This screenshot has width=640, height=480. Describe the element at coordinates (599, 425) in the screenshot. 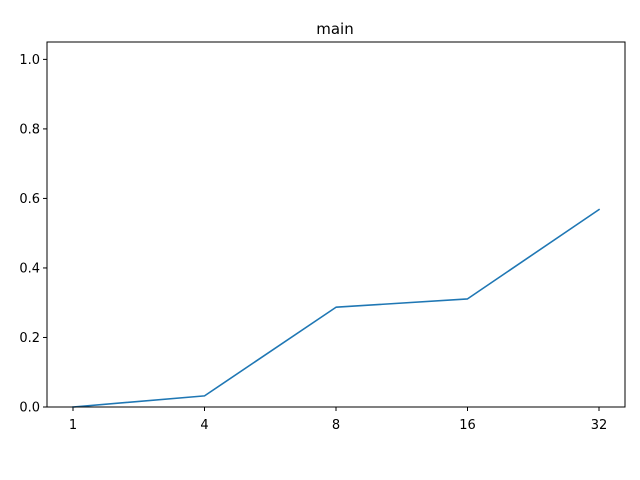

I see `x-tick-label: 32` at that location.